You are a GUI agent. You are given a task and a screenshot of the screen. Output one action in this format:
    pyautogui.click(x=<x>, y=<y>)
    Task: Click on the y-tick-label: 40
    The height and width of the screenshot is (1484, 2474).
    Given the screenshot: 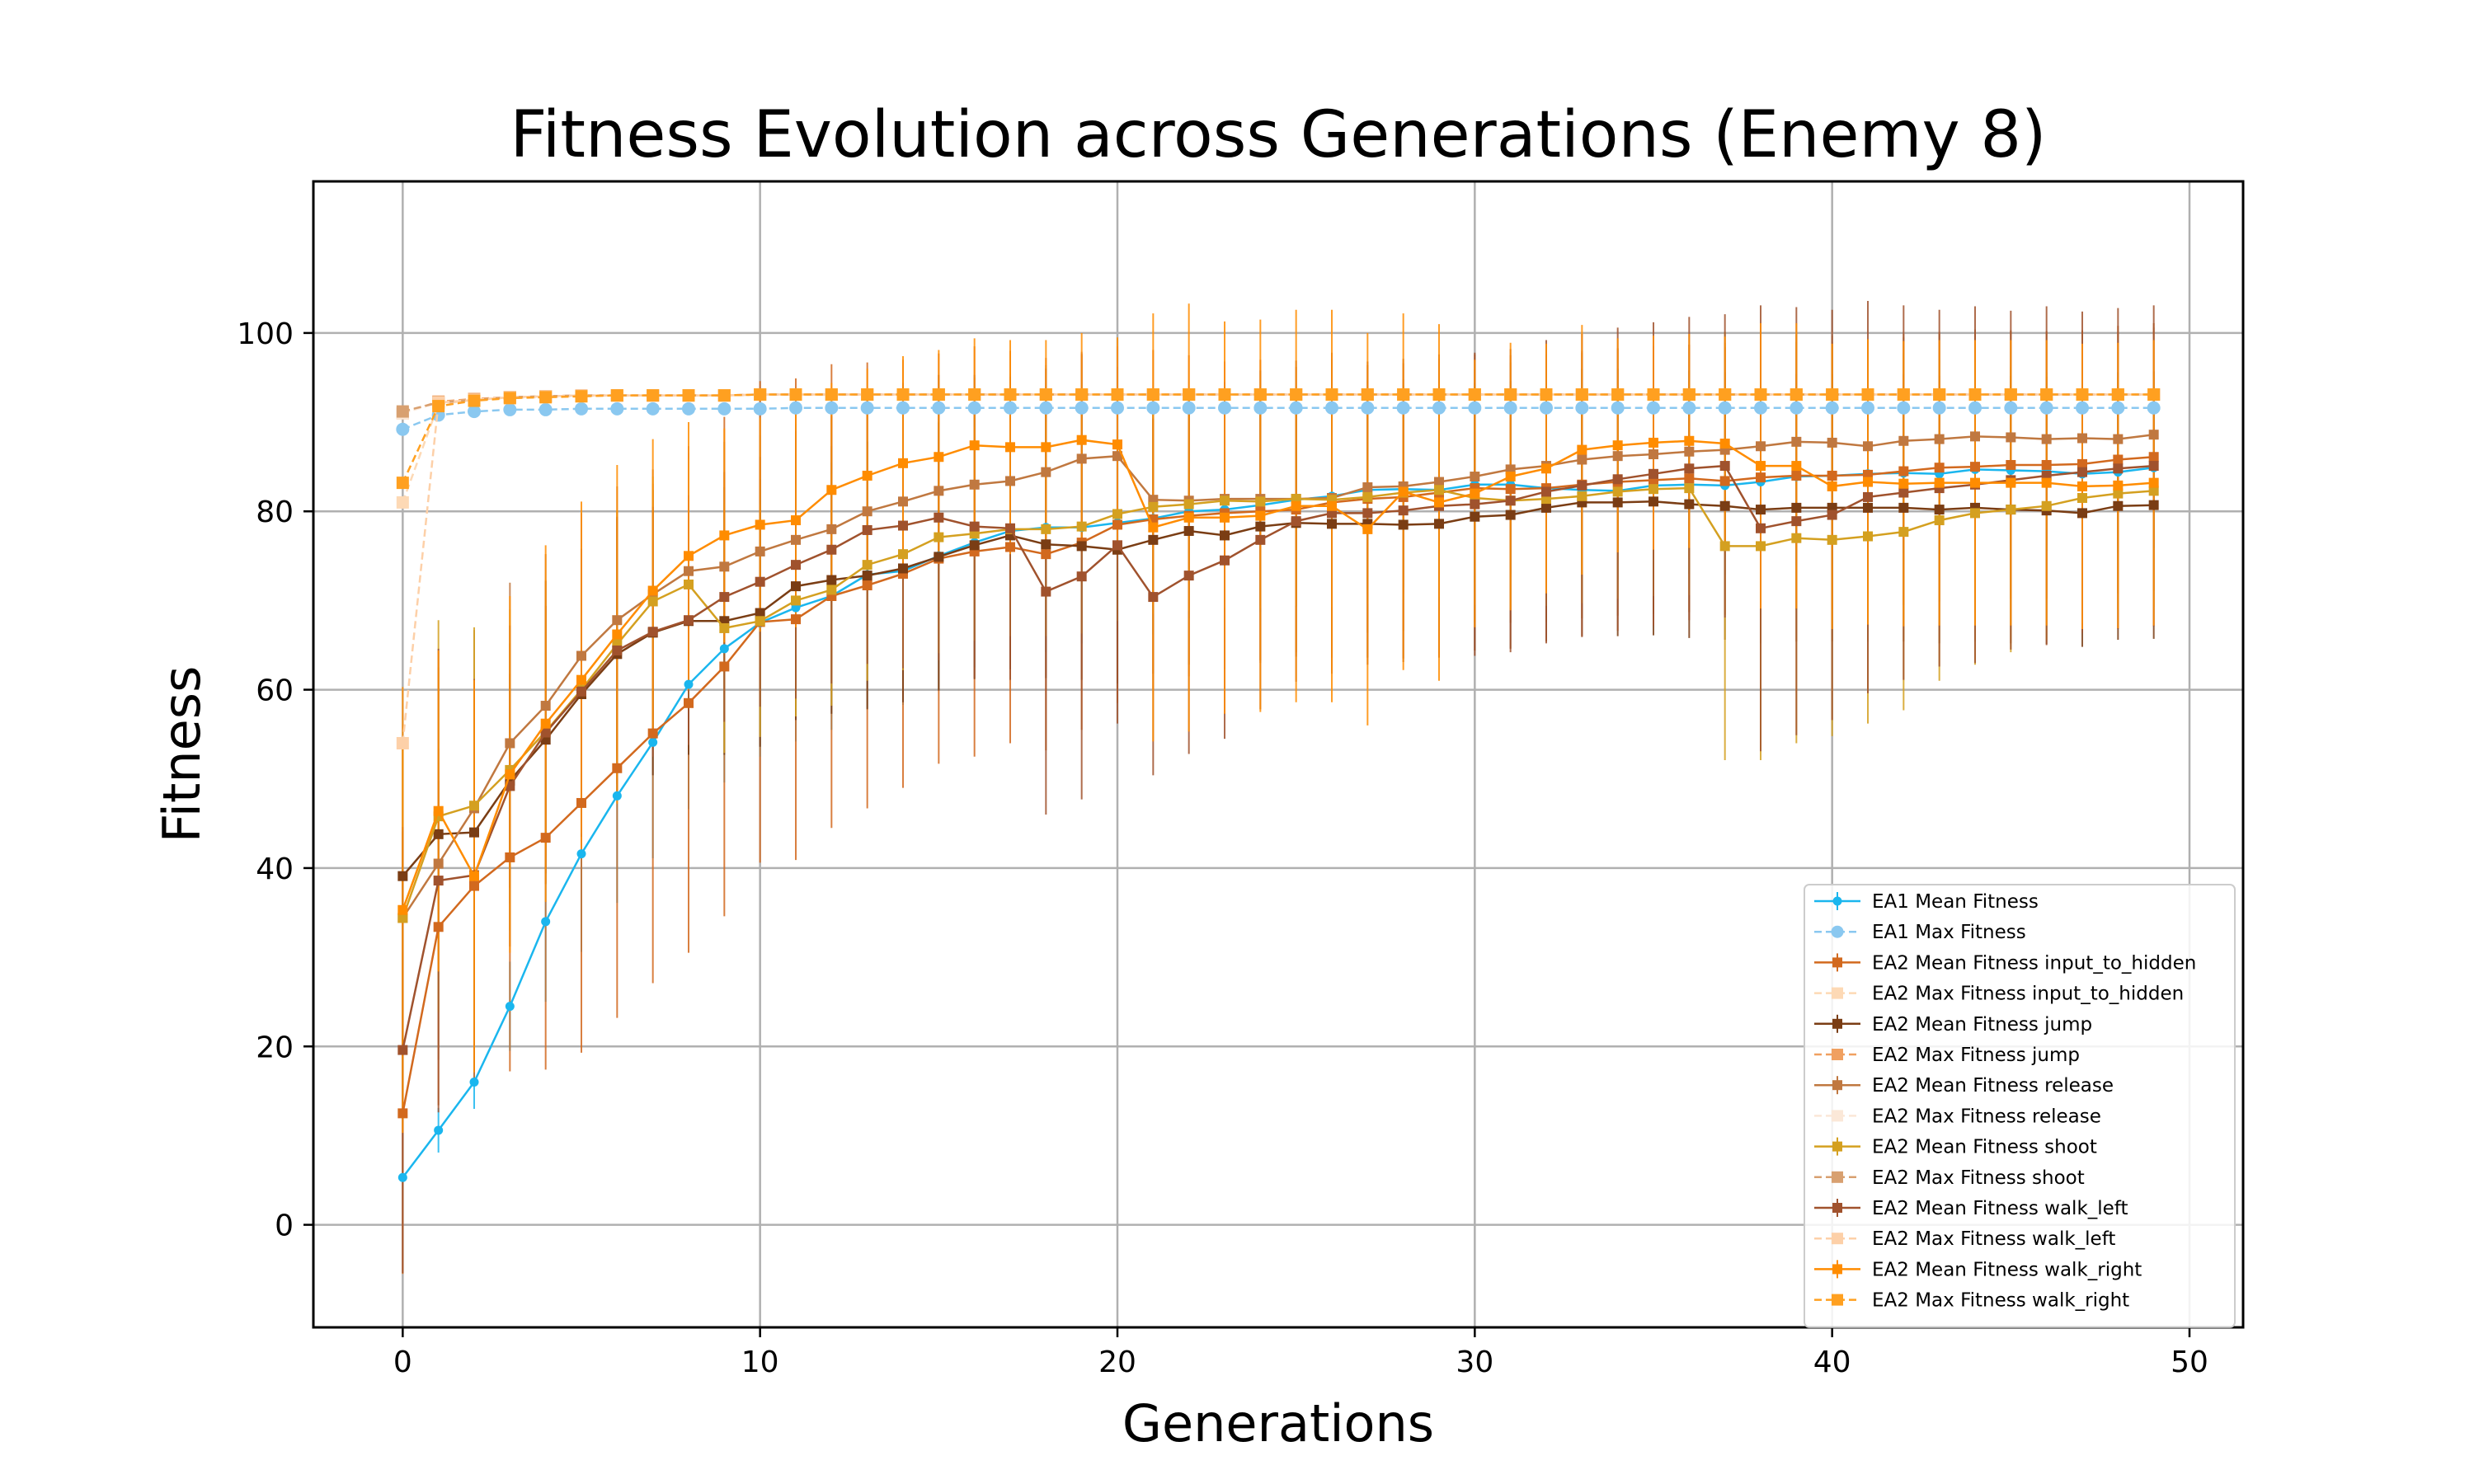 What is the action you would take?
    pyautogui.click(x=275, y=869)
    